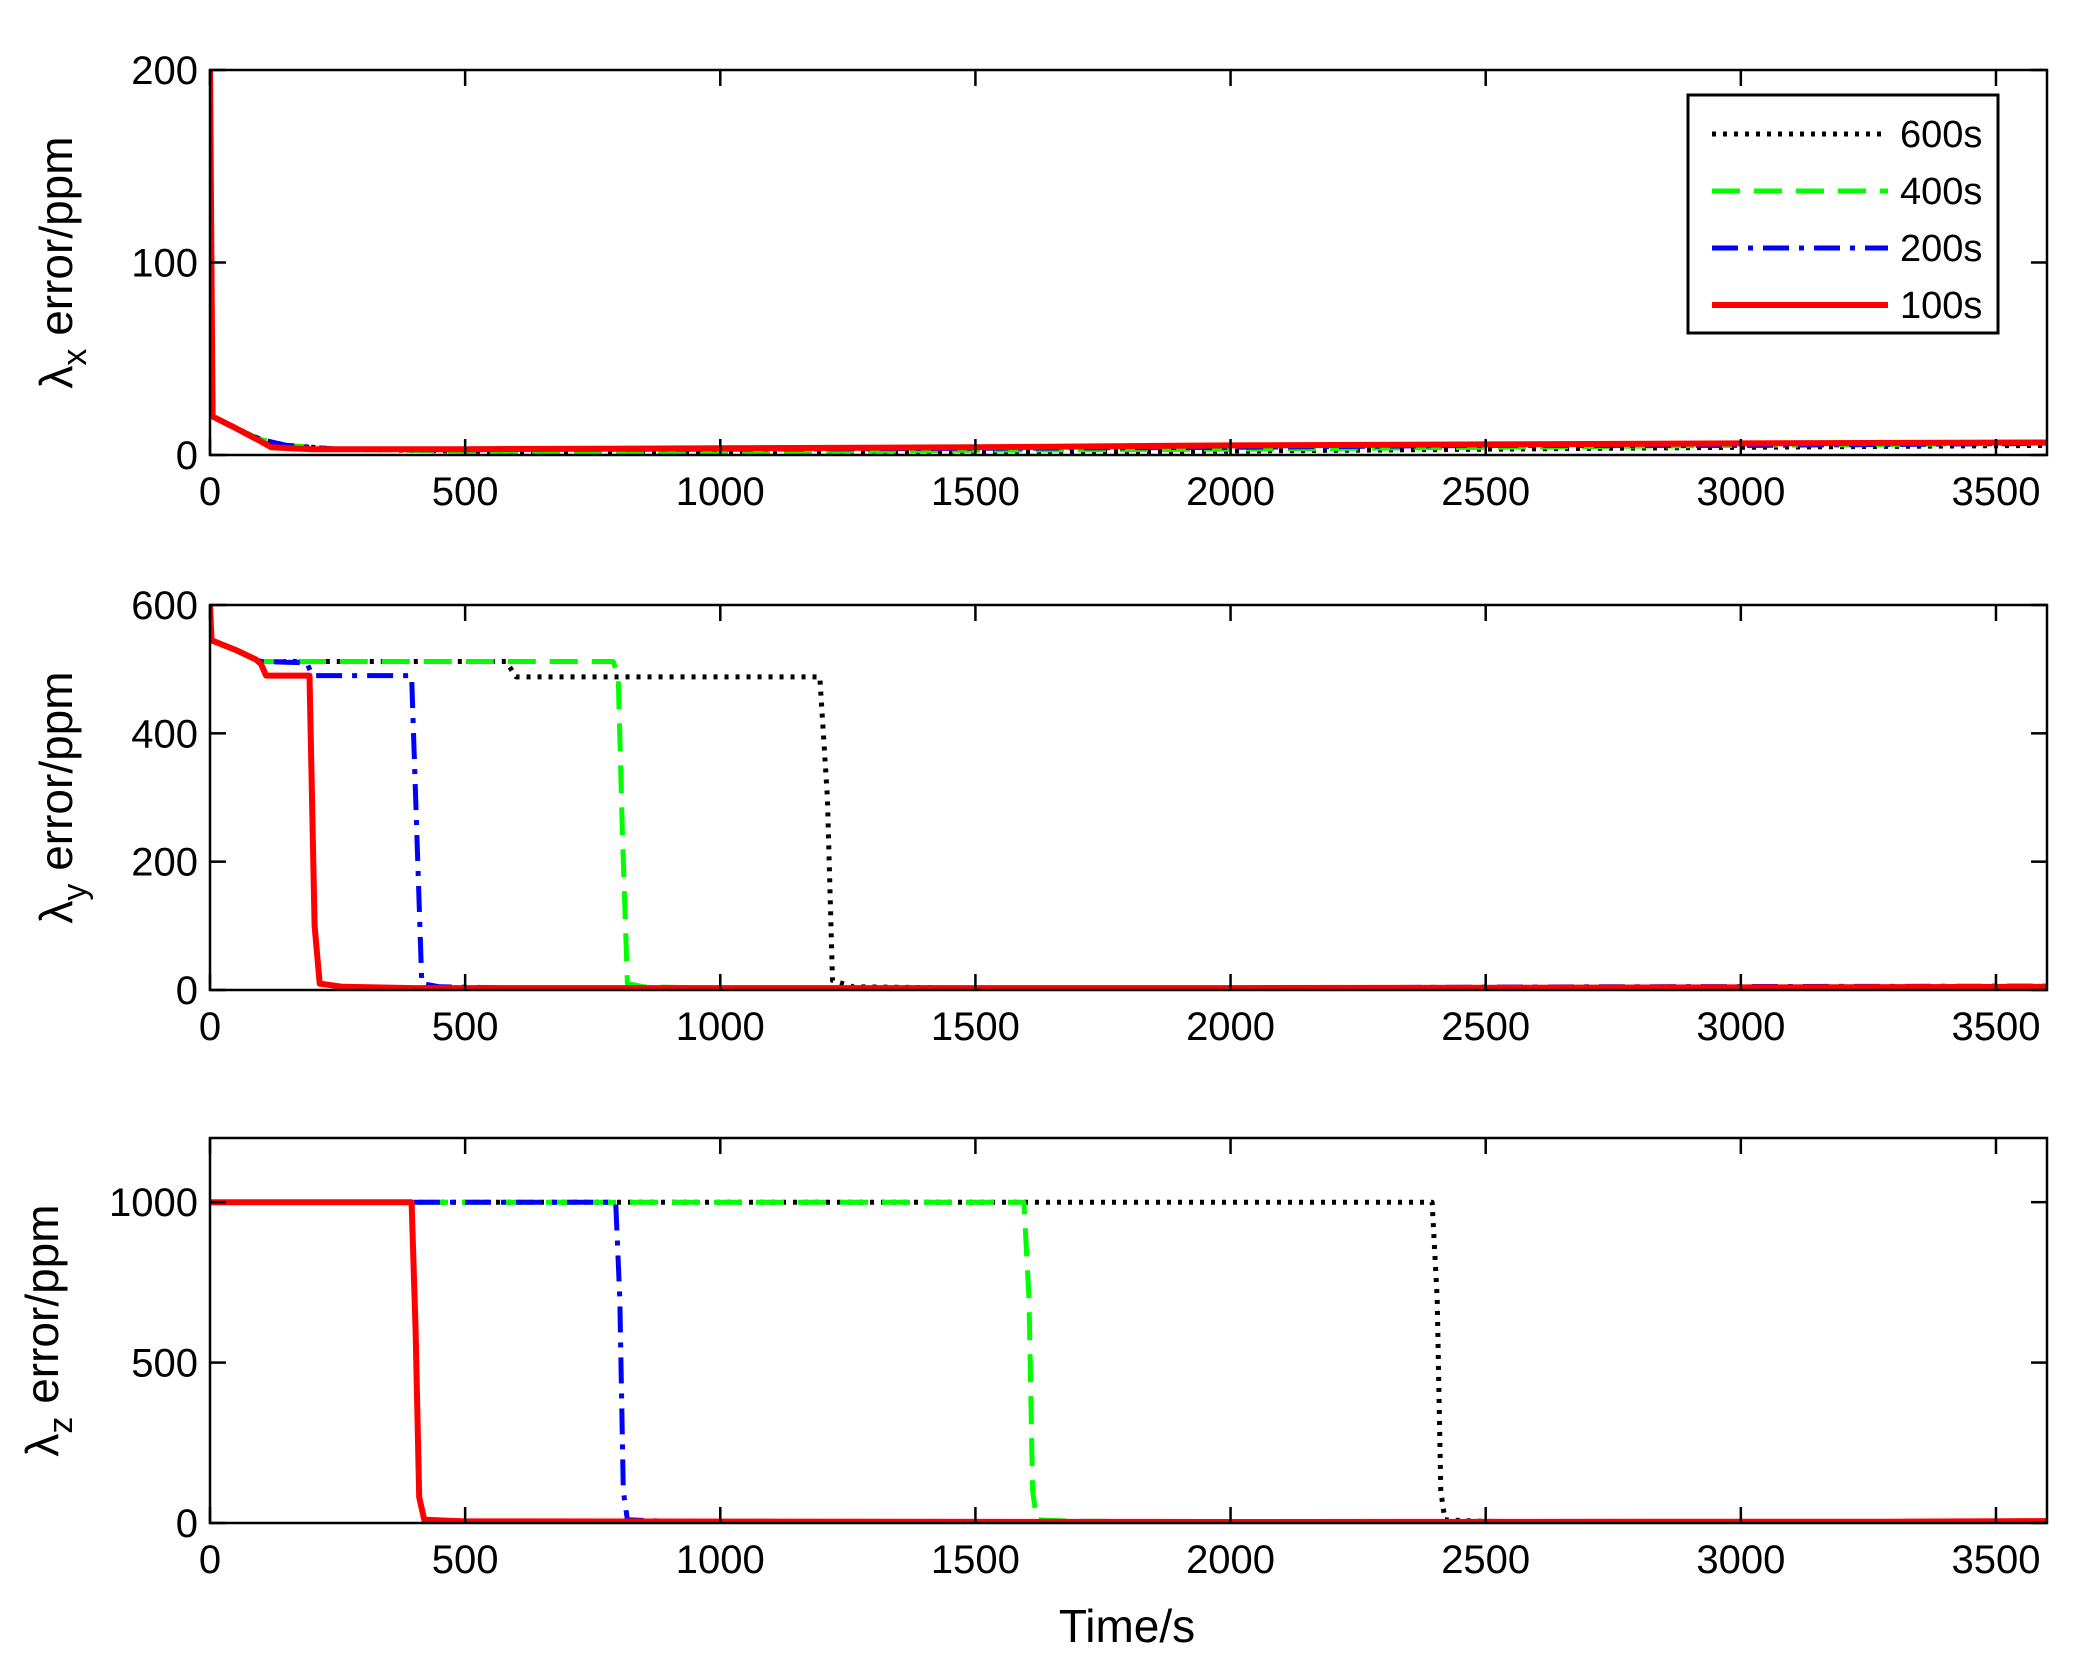  What do you see at coordinates (1941, 135) in the screenshot?
I see `legend-label-600s: 600s` at bounding box center [1941, 135].